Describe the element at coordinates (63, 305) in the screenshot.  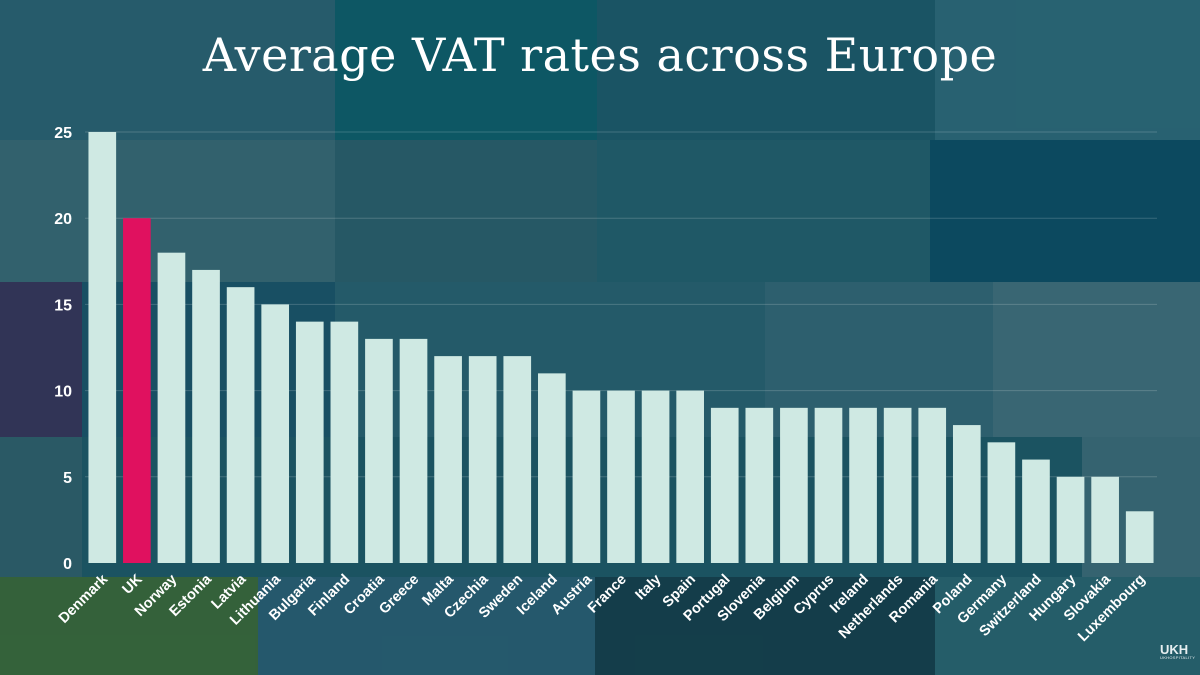
I see `y-tick-label: 15` at that location.